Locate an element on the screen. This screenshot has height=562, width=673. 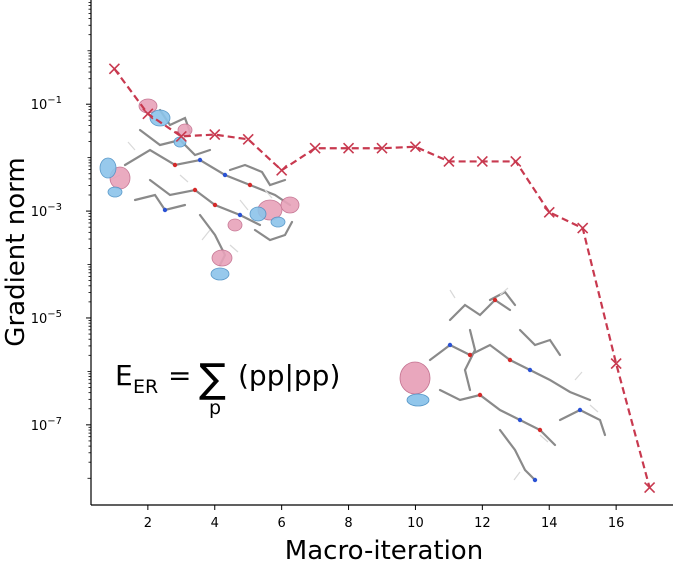
y-tick-label: 10⁻⁵ is located at coordinates (46, 318).